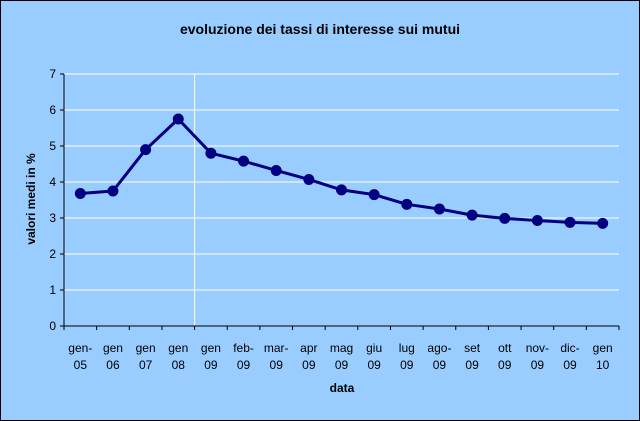 The image size is (640, 421). I want to click on x-tick-label: apr, so click(308, 348).